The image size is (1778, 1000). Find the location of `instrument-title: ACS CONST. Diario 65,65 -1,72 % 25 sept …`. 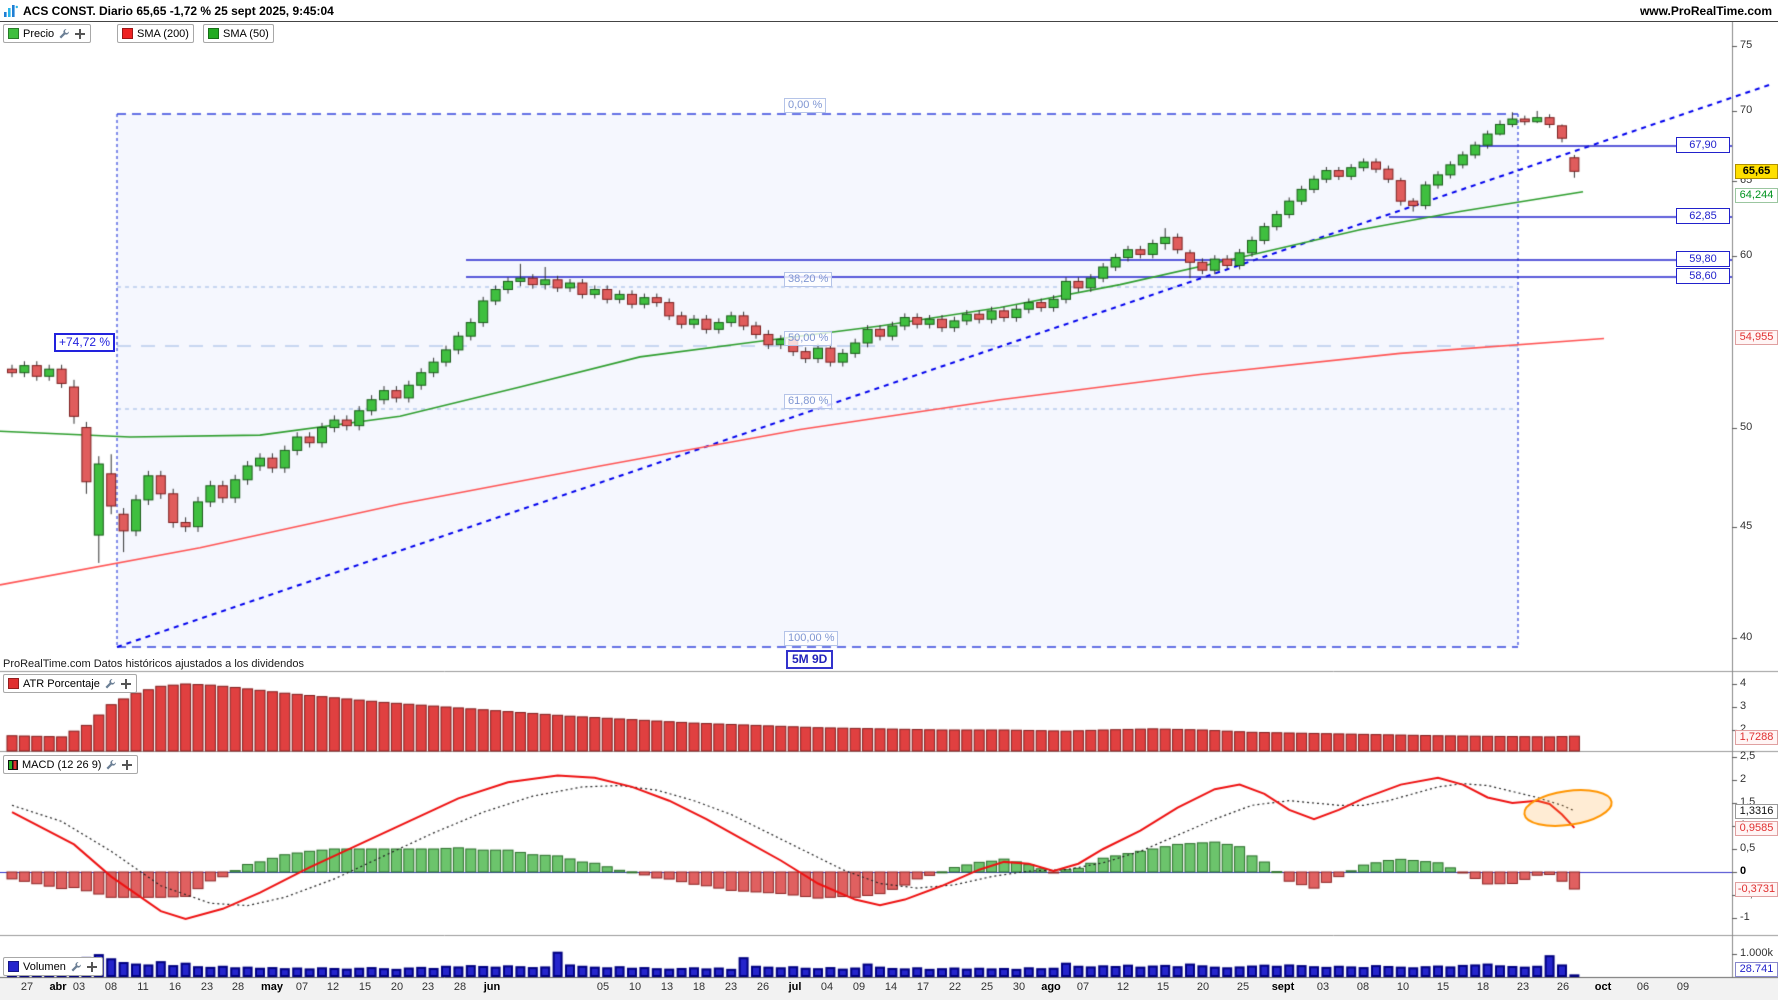

instrument-title: ACS CONST. Diario 65,65 -1,72 % 25 sept … is located at coordinates (178, 10).